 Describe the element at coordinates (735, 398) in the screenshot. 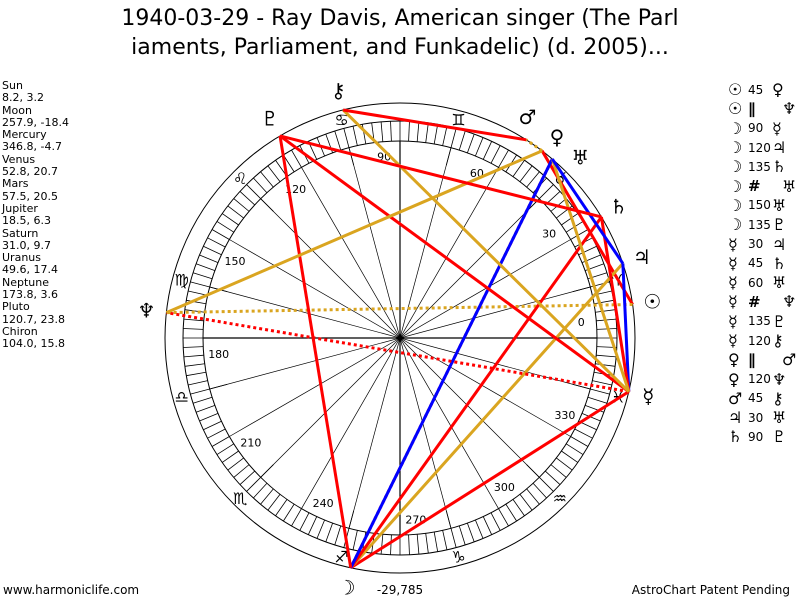

I see `planet-glyph-icon: ♂` at that location.